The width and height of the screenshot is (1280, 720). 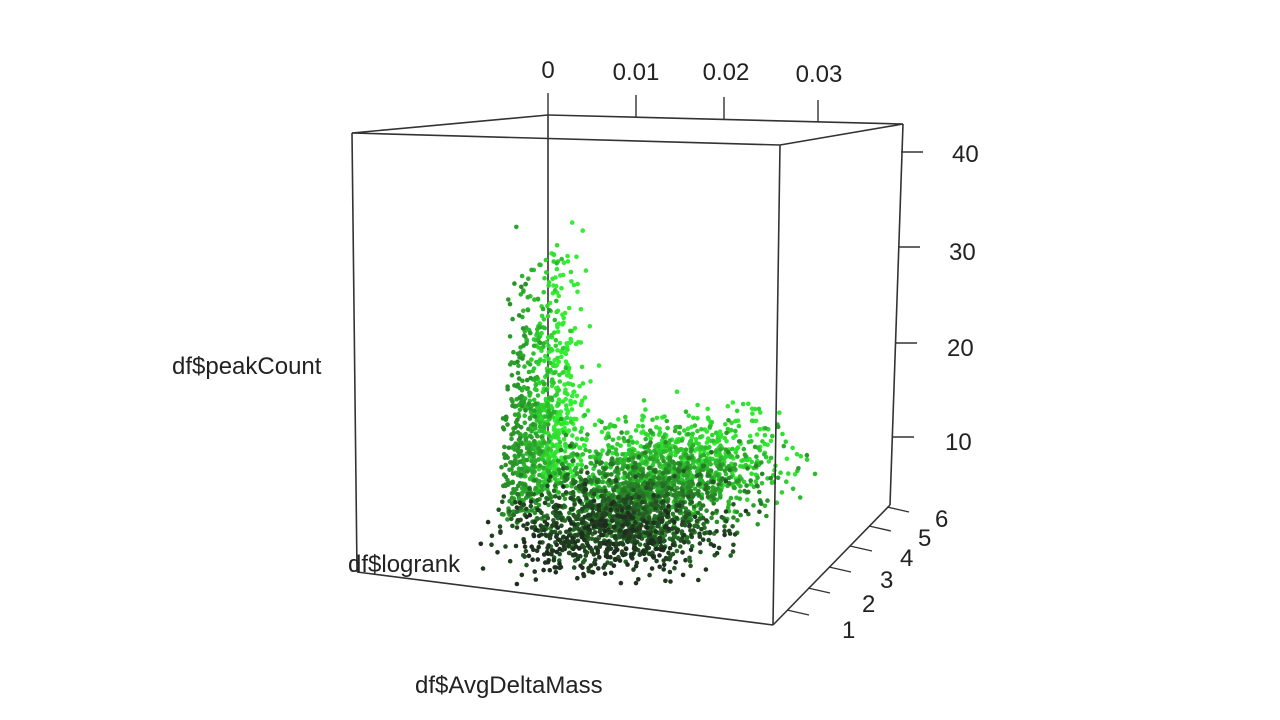 What do you see at coordinates (924, 538) in the screenshot?
I see `y-tick-label: 5` at bounding box center [924, 538].